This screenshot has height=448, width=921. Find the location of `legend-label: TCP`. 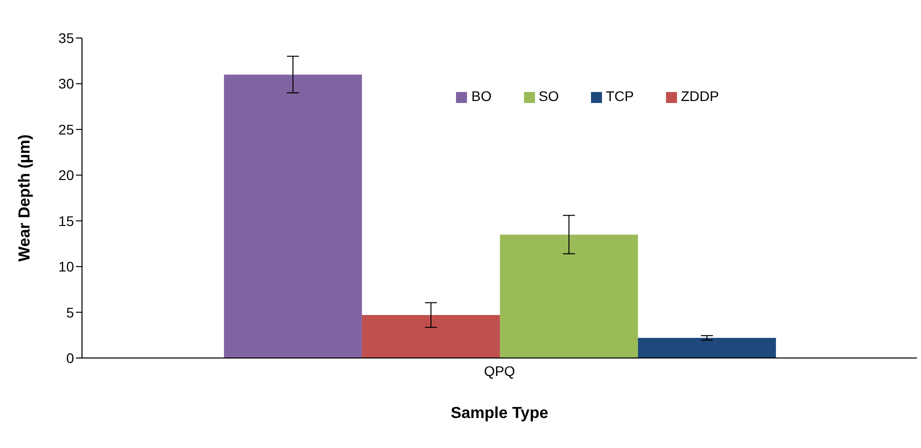

legend-label: TCP is located at coordinates (620, 96).